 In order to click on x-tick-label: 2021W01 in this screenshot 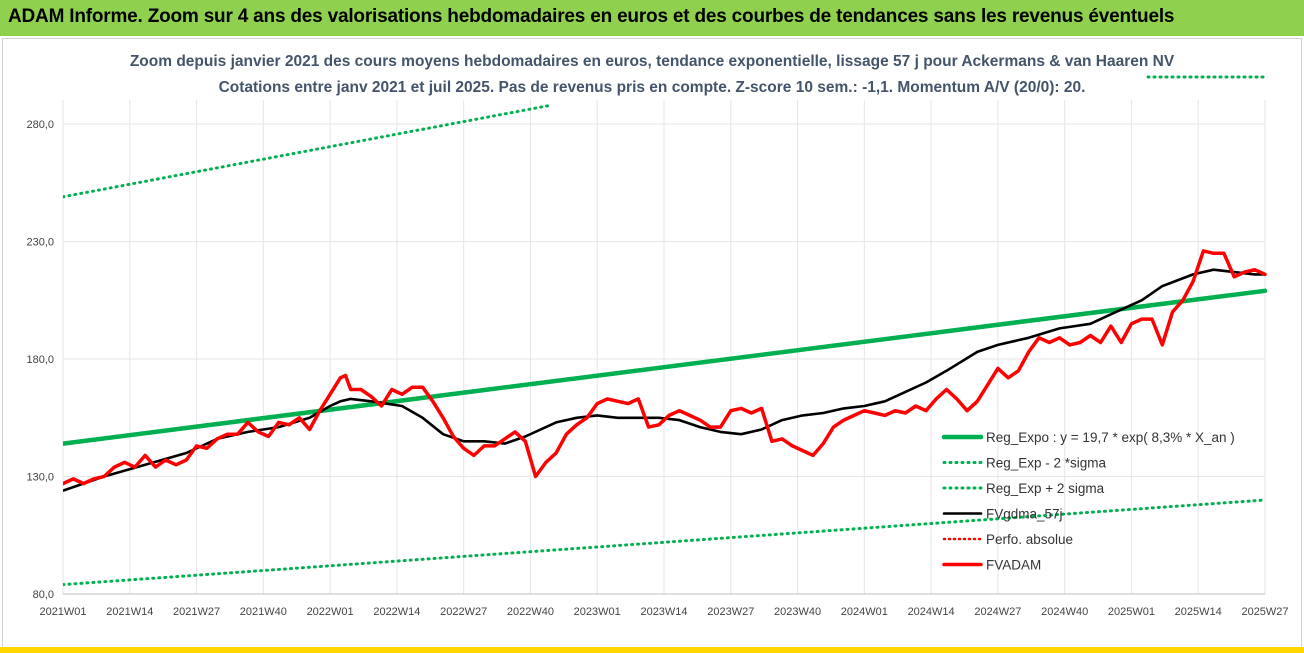, I will do `click(62, 612)`.